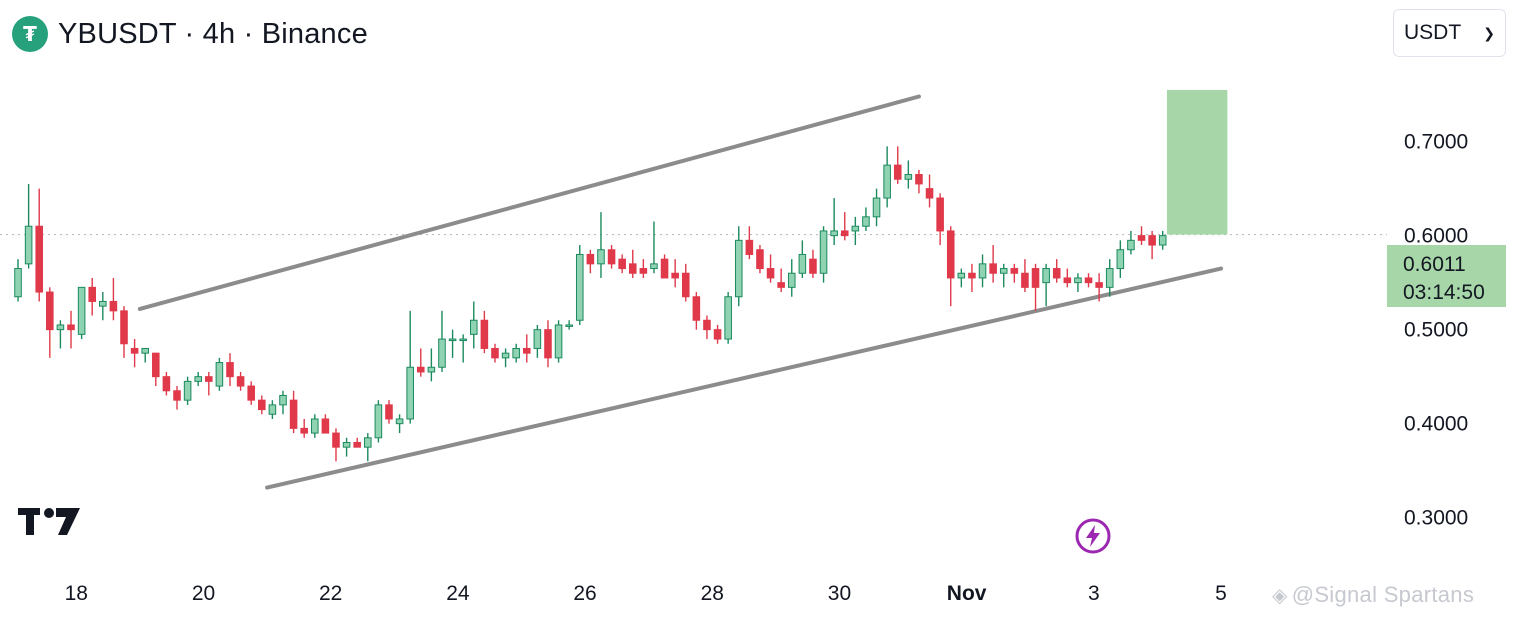 The width and height of the screenshot is (1515, 621). Describe the element at coordinates (1280, 596) in the screenshot. I see `diamond-icon: ◈` at that location.